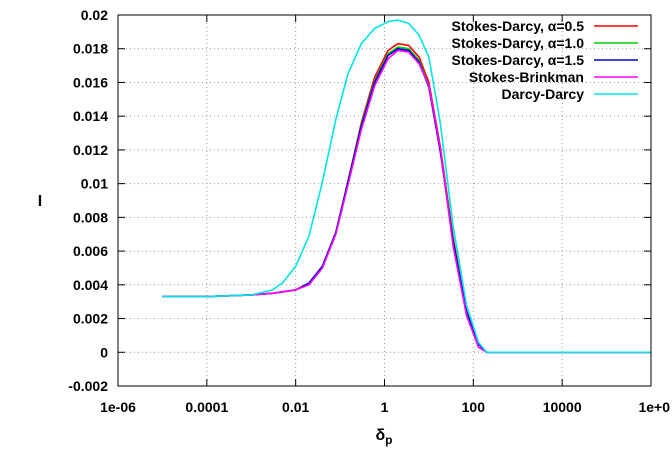  What do you see at coordinates (90, 217) in the screenshot?
I see `y-tick-label: 0.008` at bounding box center [90, 217].